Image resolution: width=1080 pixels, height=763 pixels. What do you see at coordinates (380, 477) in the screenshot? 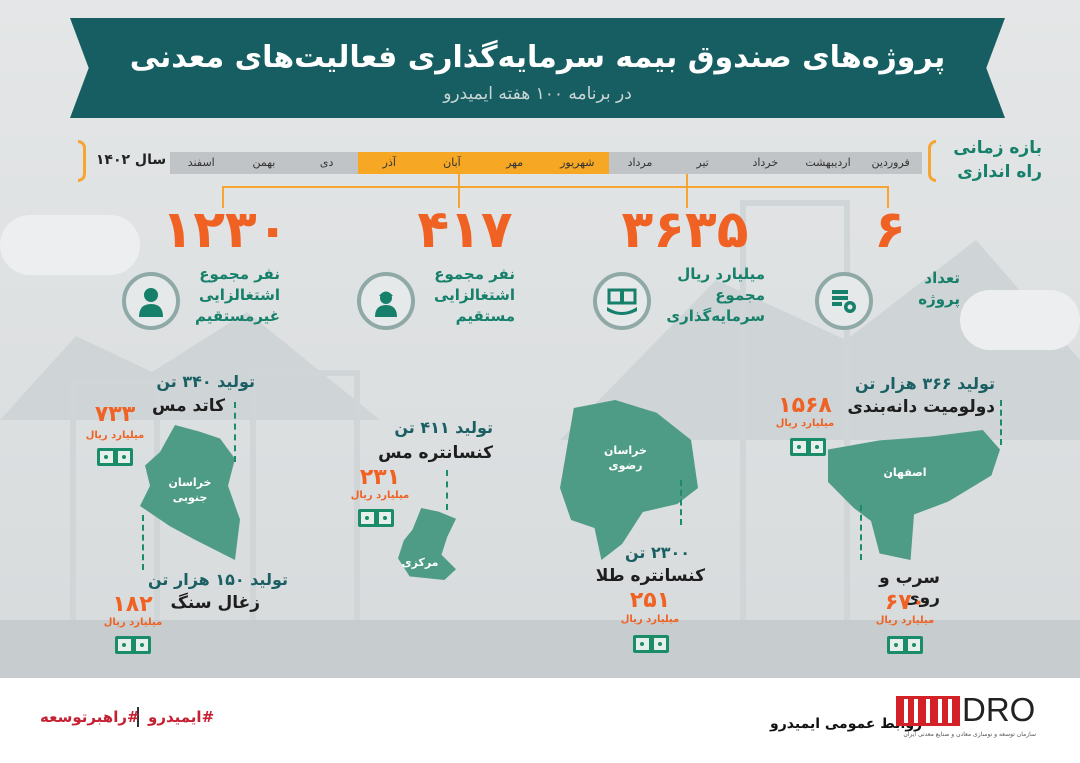
I see `project-investment: ۲۳۱` at bounding box center [380, 477].